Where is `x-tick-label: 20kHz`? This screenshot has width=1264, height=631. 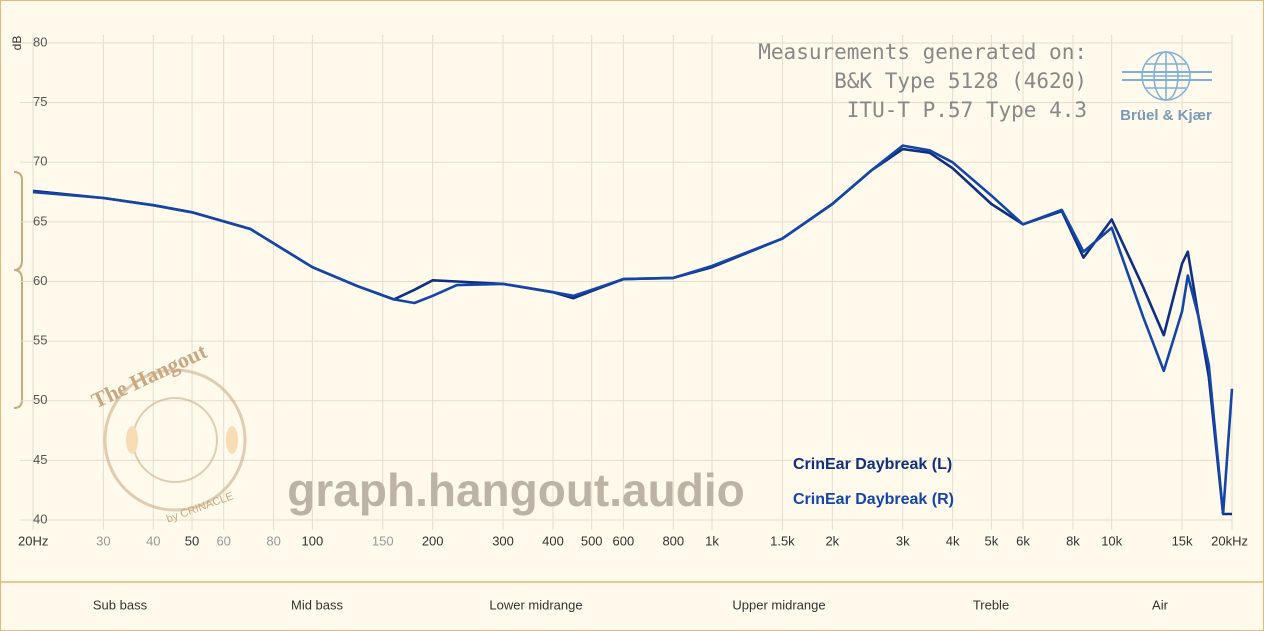 x-tick-label: 20kHz is located at coordinates (1229, 540).